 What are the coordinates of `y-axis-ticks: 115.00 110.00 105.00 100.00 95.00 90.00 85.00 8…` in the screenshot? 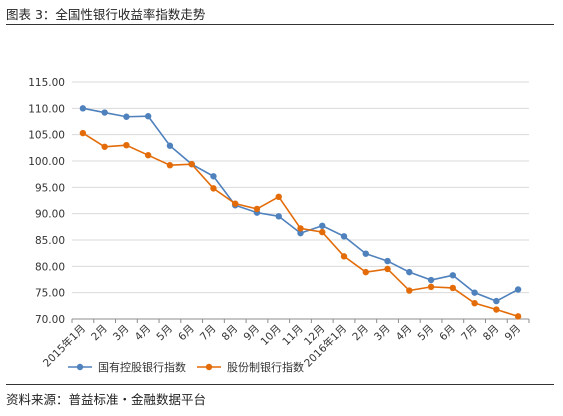 It's located at (46, 201).